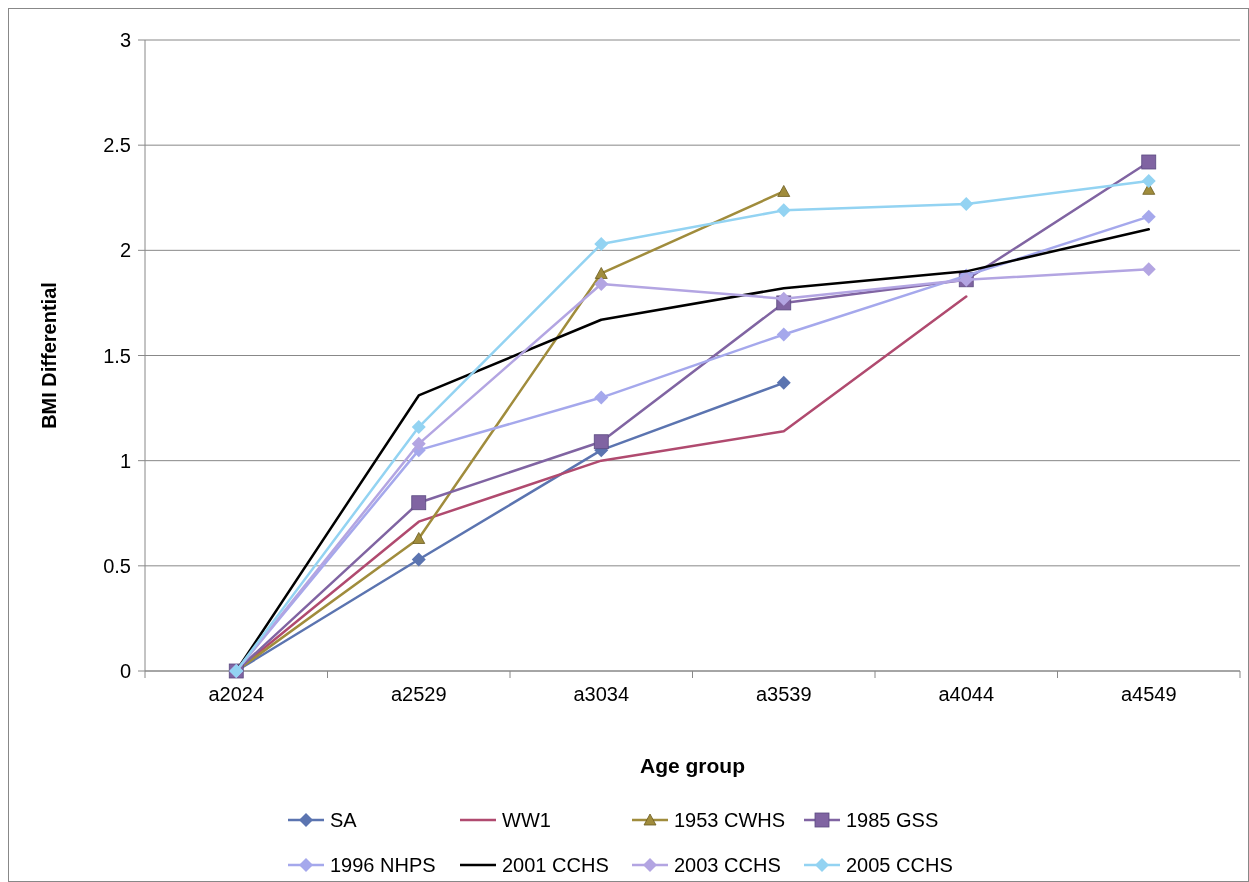  I want to click on y-axis-title: BMI Differential, so click(49, 355).